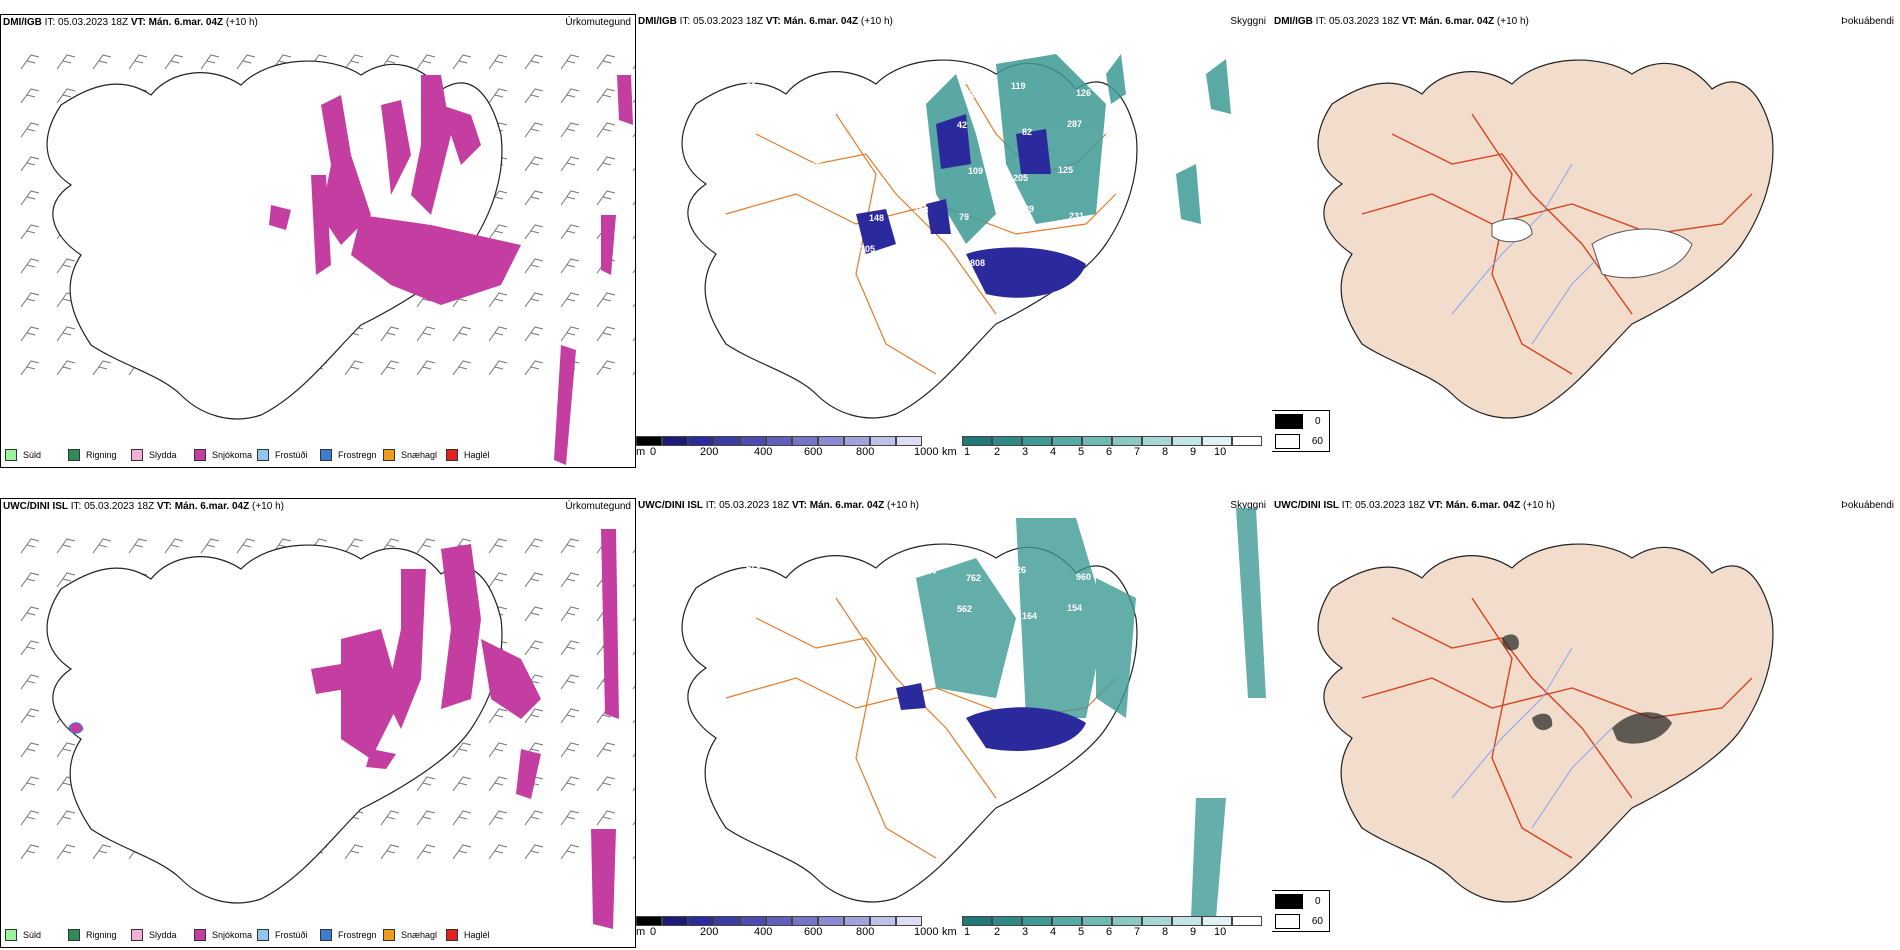  What do you see at coordinates (928, 571) in the screenshot?
I see `cloud-base-label: 724` at bounding box center [928, 571].